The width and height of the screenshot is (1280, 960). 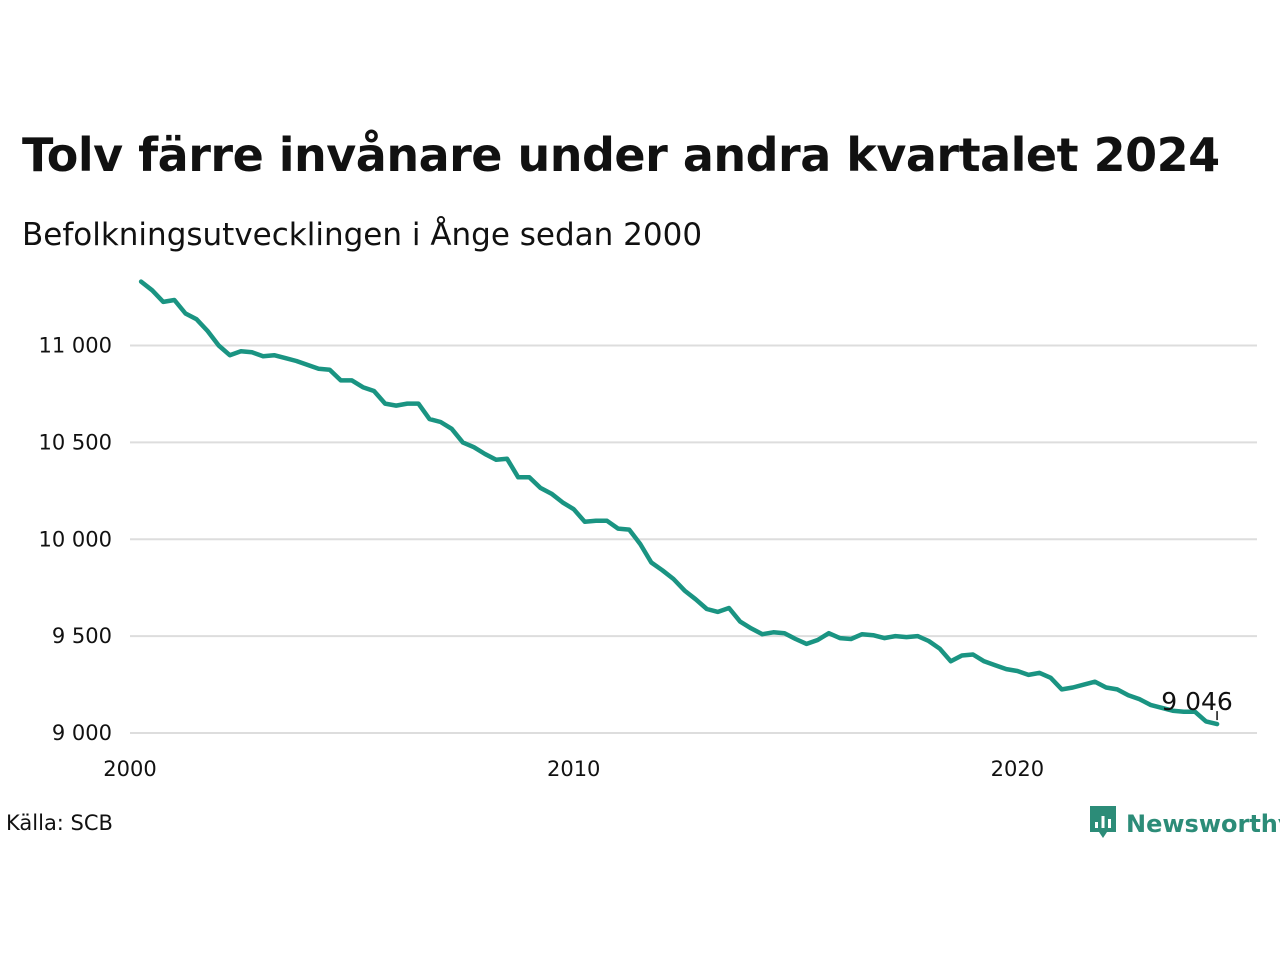 I want to click on x-tick-label: 2010, so click(x=573, y=769).